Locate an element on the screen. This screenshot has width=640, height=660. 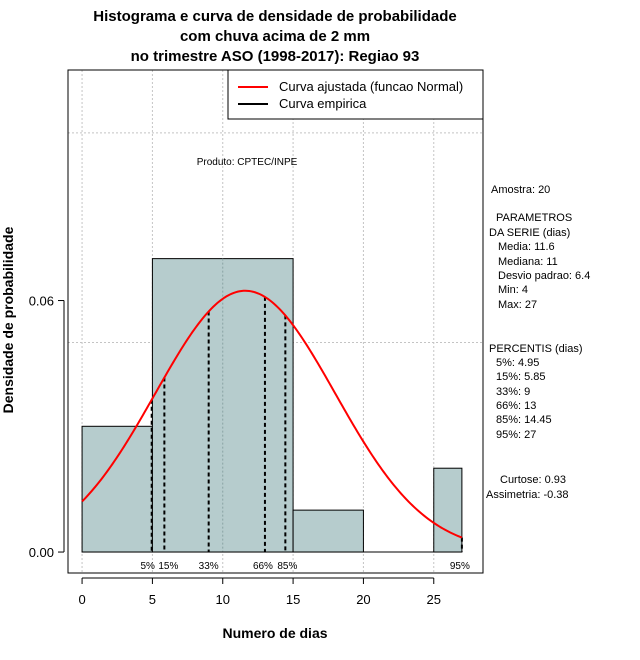
x-tick-label-5: 5 is located at coordinates (152, 599).